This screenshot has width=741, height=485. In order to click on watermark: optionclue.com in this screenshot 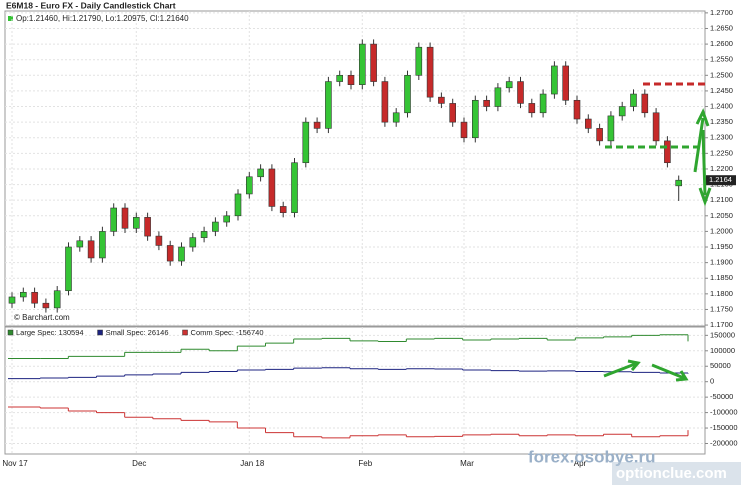, I will do `click(671, 473)`.